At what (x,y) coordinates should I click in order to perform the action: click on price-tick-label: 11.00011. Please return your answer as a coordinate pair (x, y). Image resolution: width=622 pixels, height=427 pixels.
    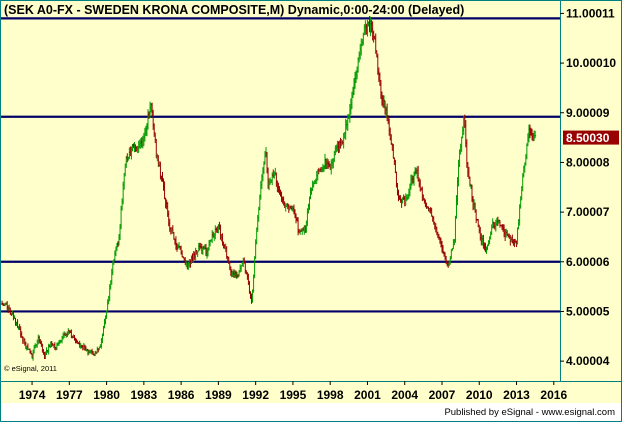
    Looking at the image, I should click on (590, 13).